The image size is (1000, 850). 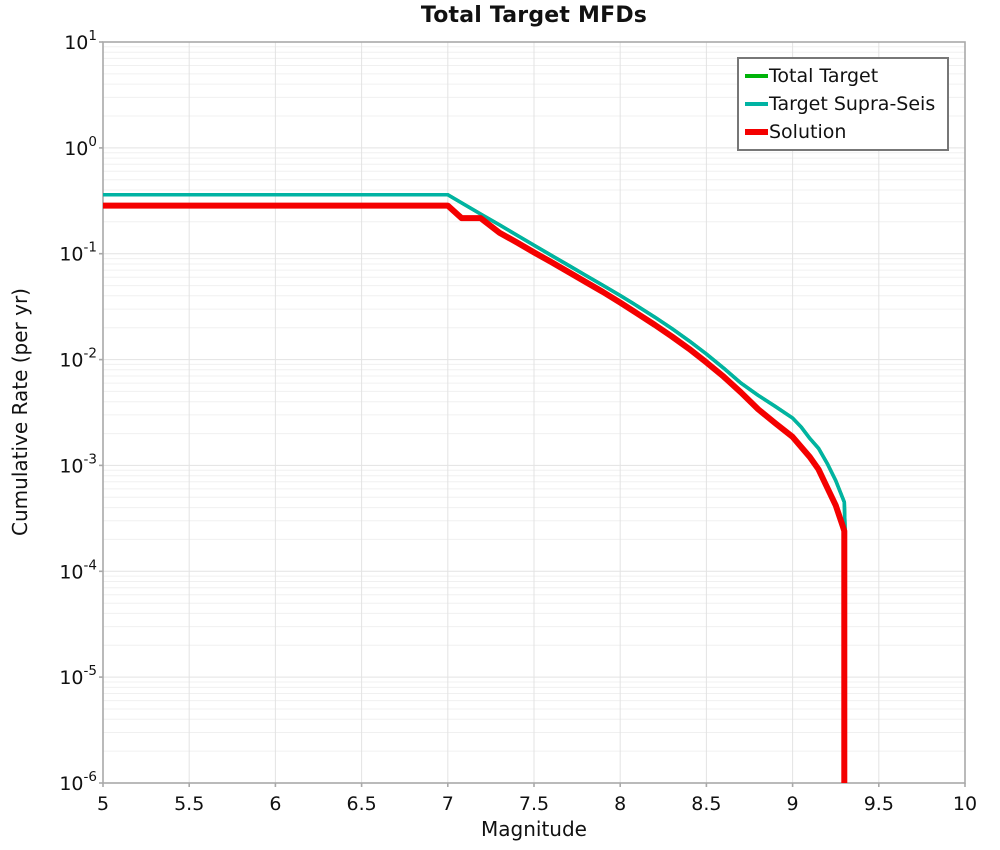 What do you see at coordinates (534, 15) in the screenshot?
I see `chart-title: Total Target MFDs` at bounding box center [534, 15].